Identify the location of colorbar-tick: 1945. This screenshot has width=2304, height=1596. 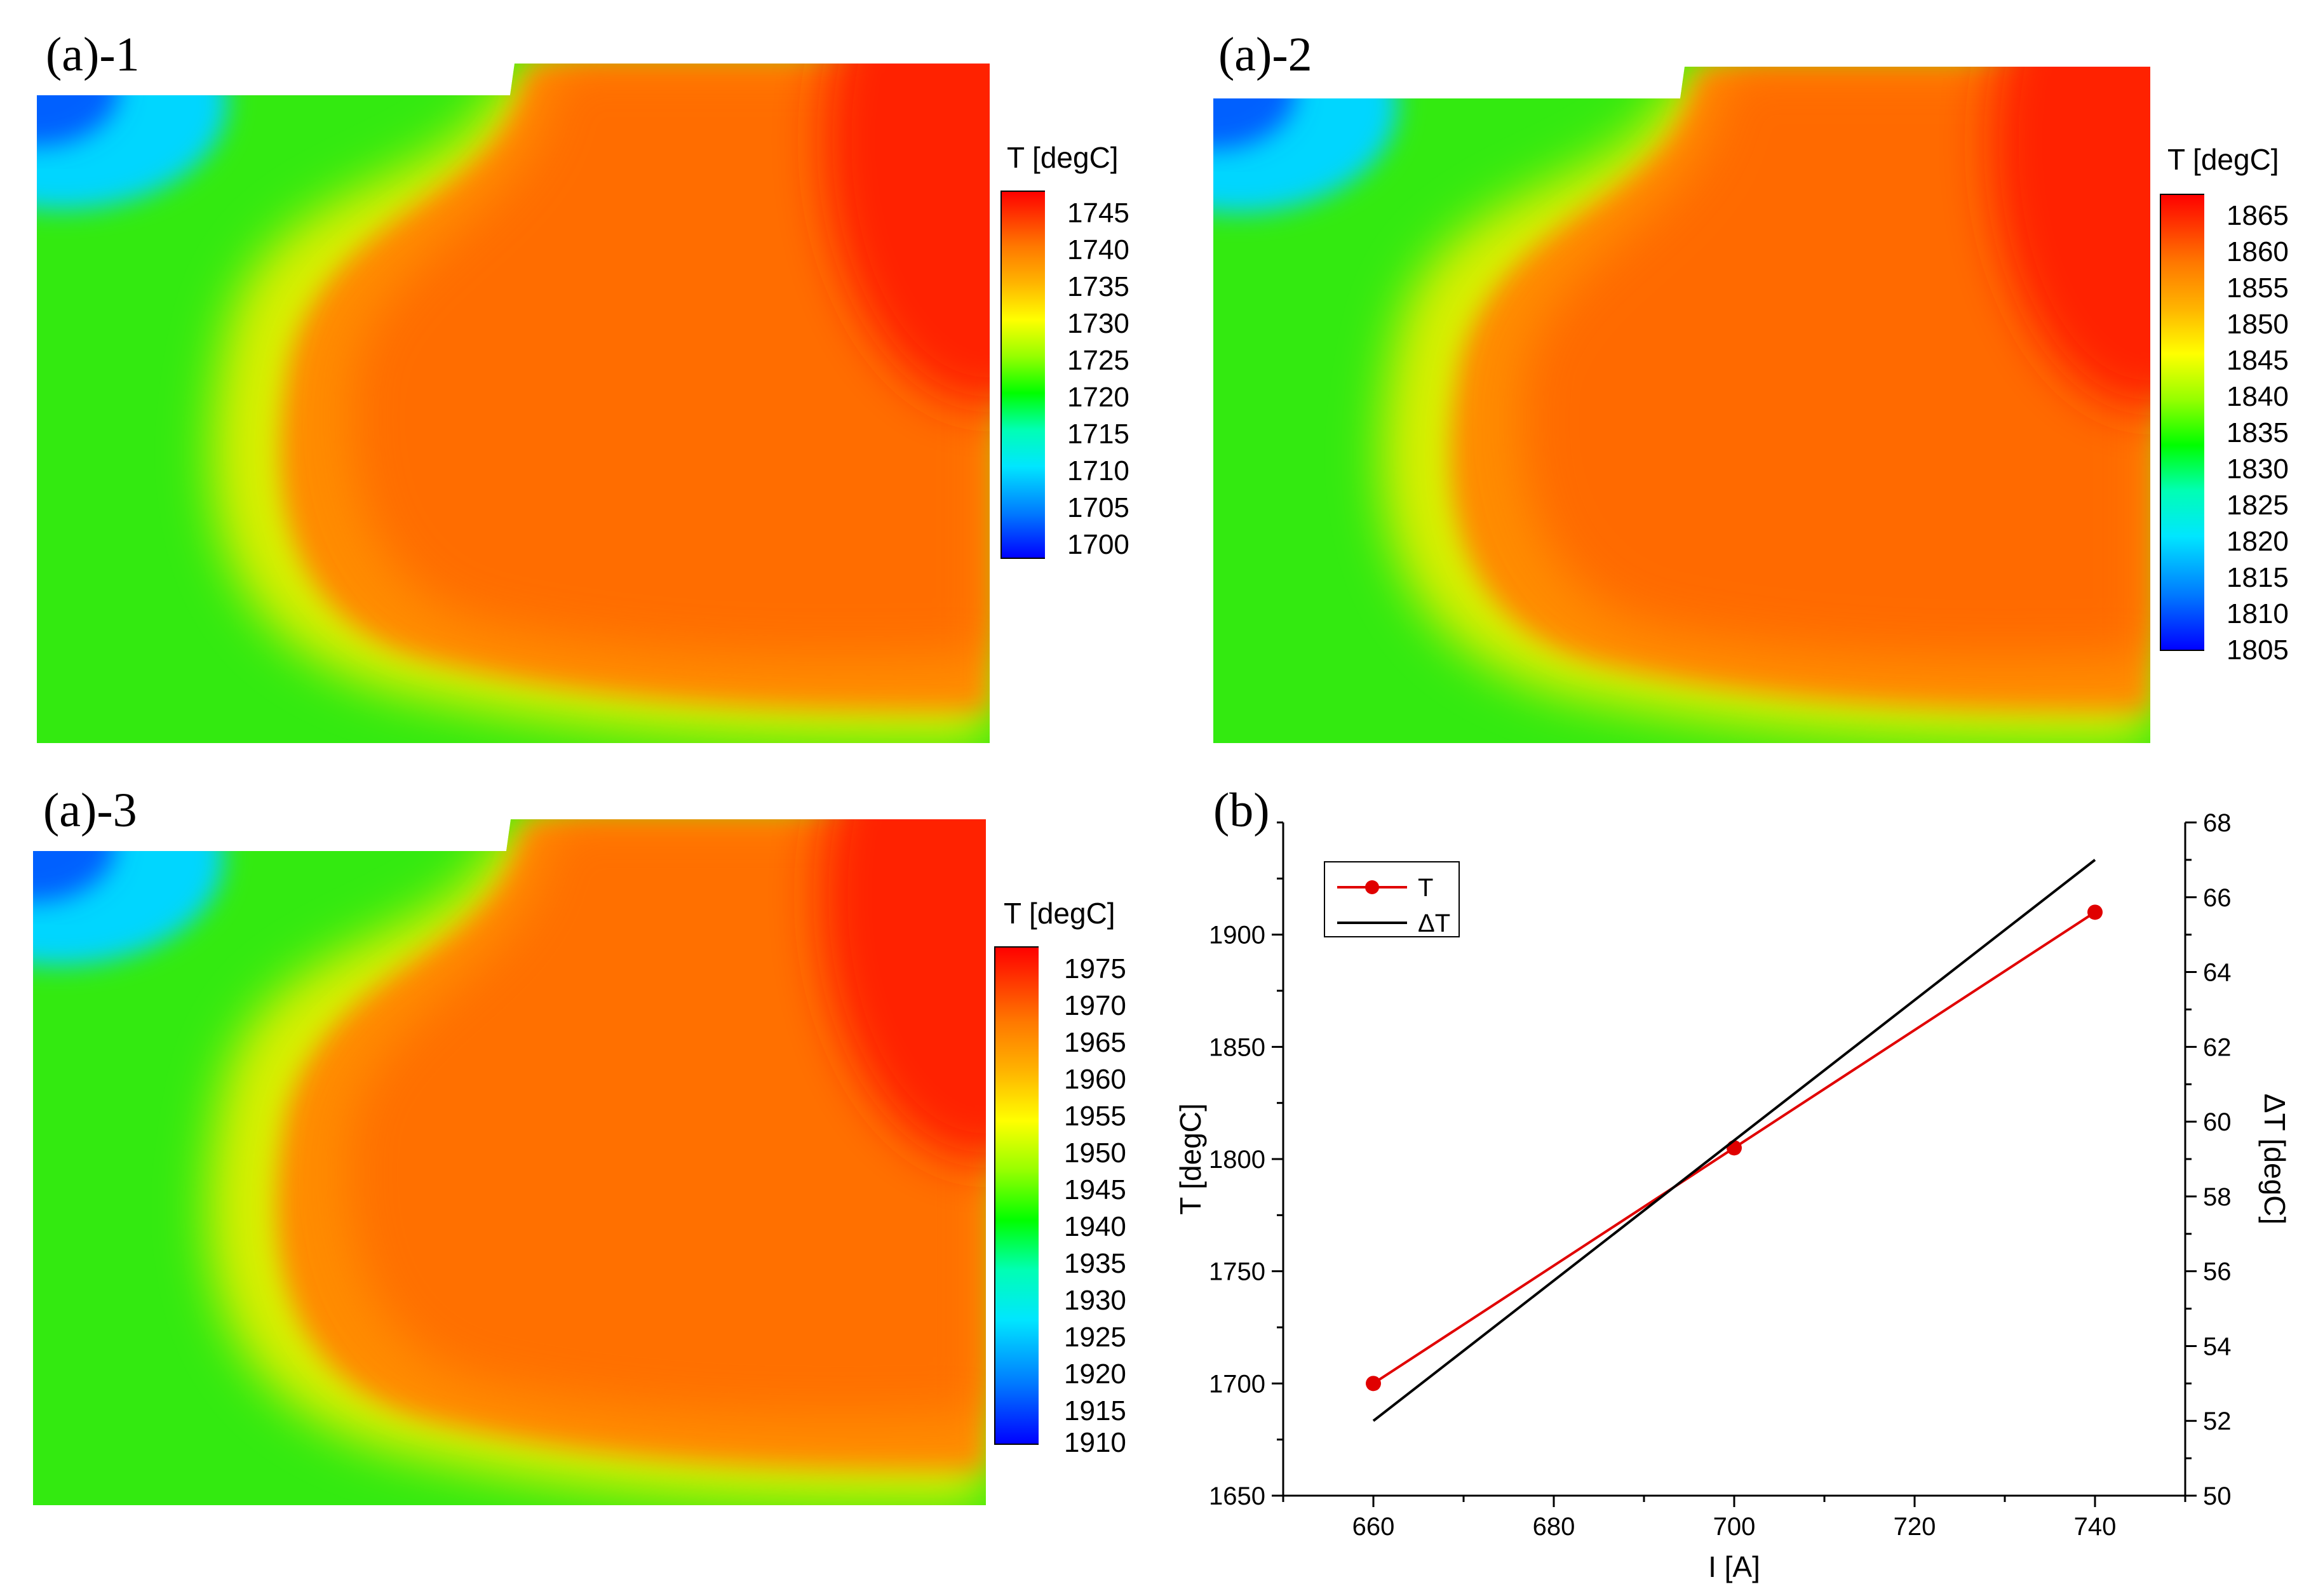
(1095, 1189).